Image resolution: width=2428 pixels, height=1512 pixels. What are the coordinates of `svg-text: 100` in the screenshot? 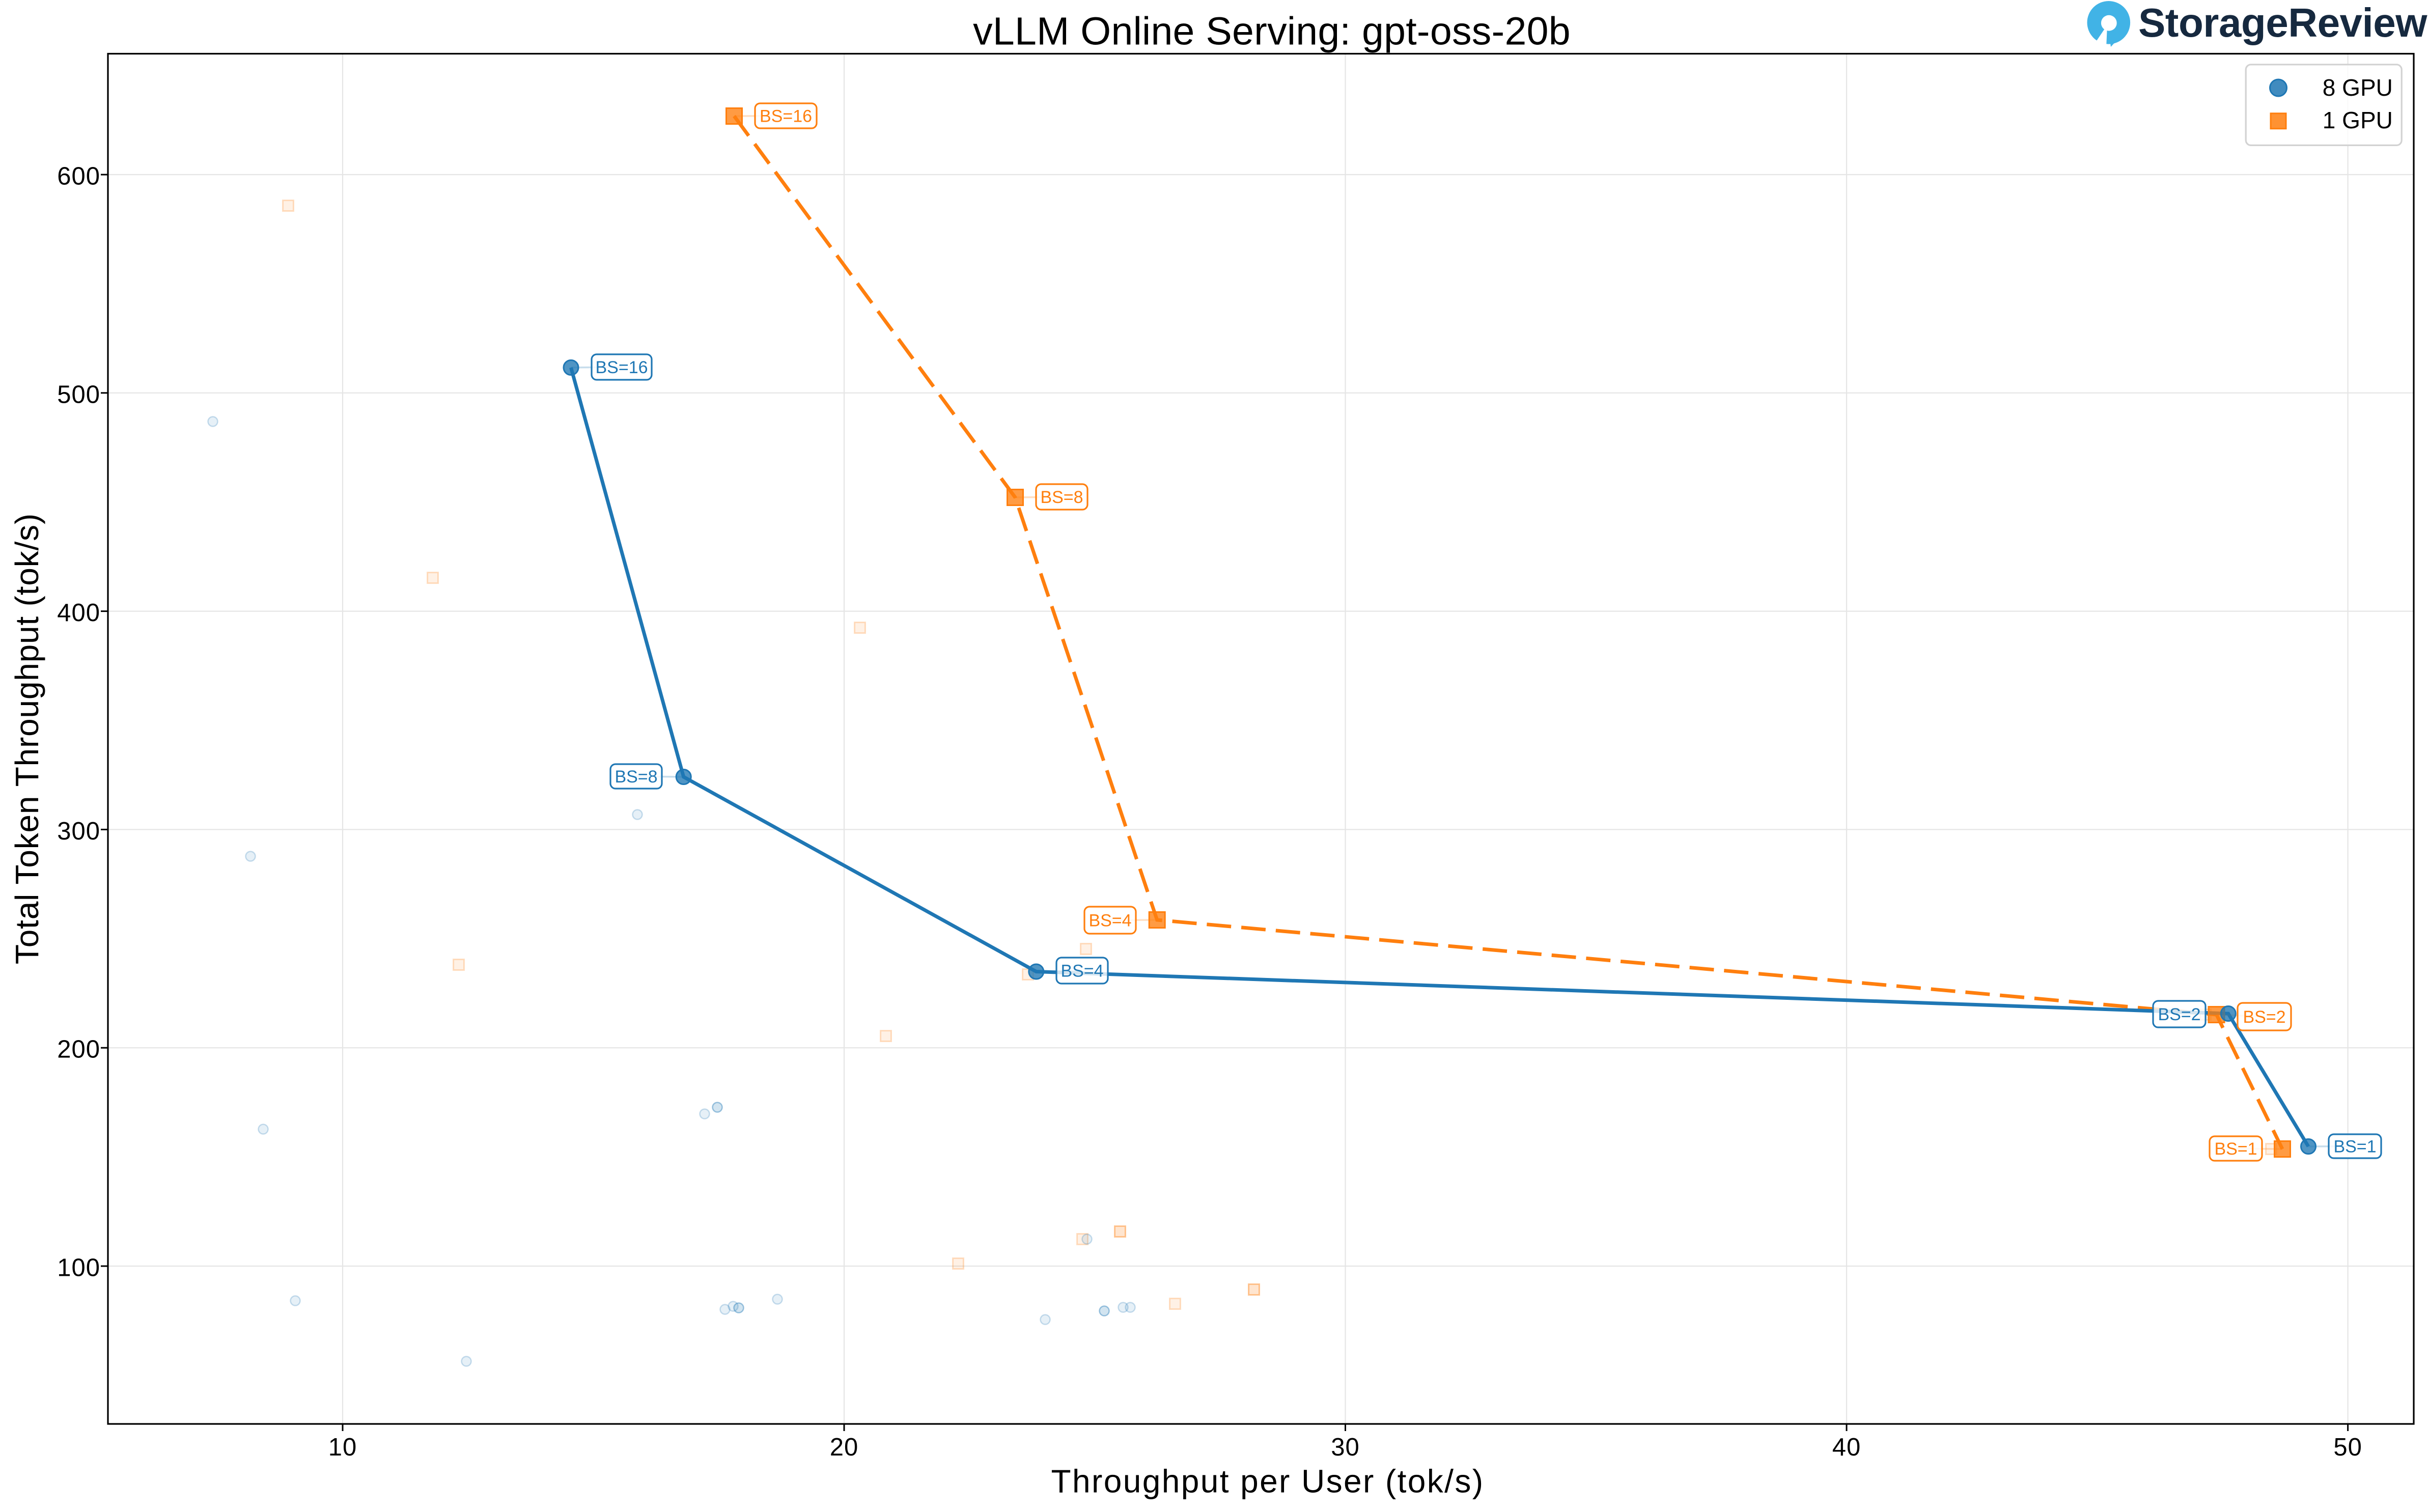 It's located at (78, 1268).